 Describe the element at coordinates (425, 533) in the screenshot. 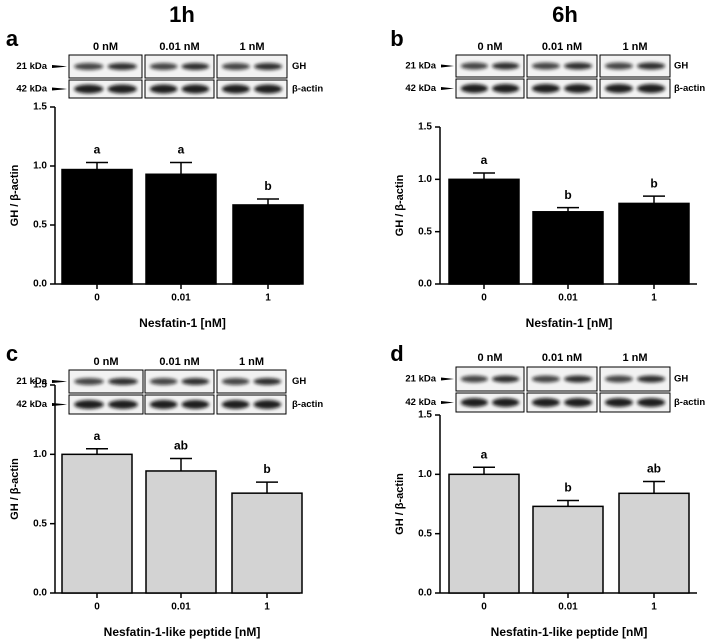

I see `y-tick-label: 0.5` at that location.